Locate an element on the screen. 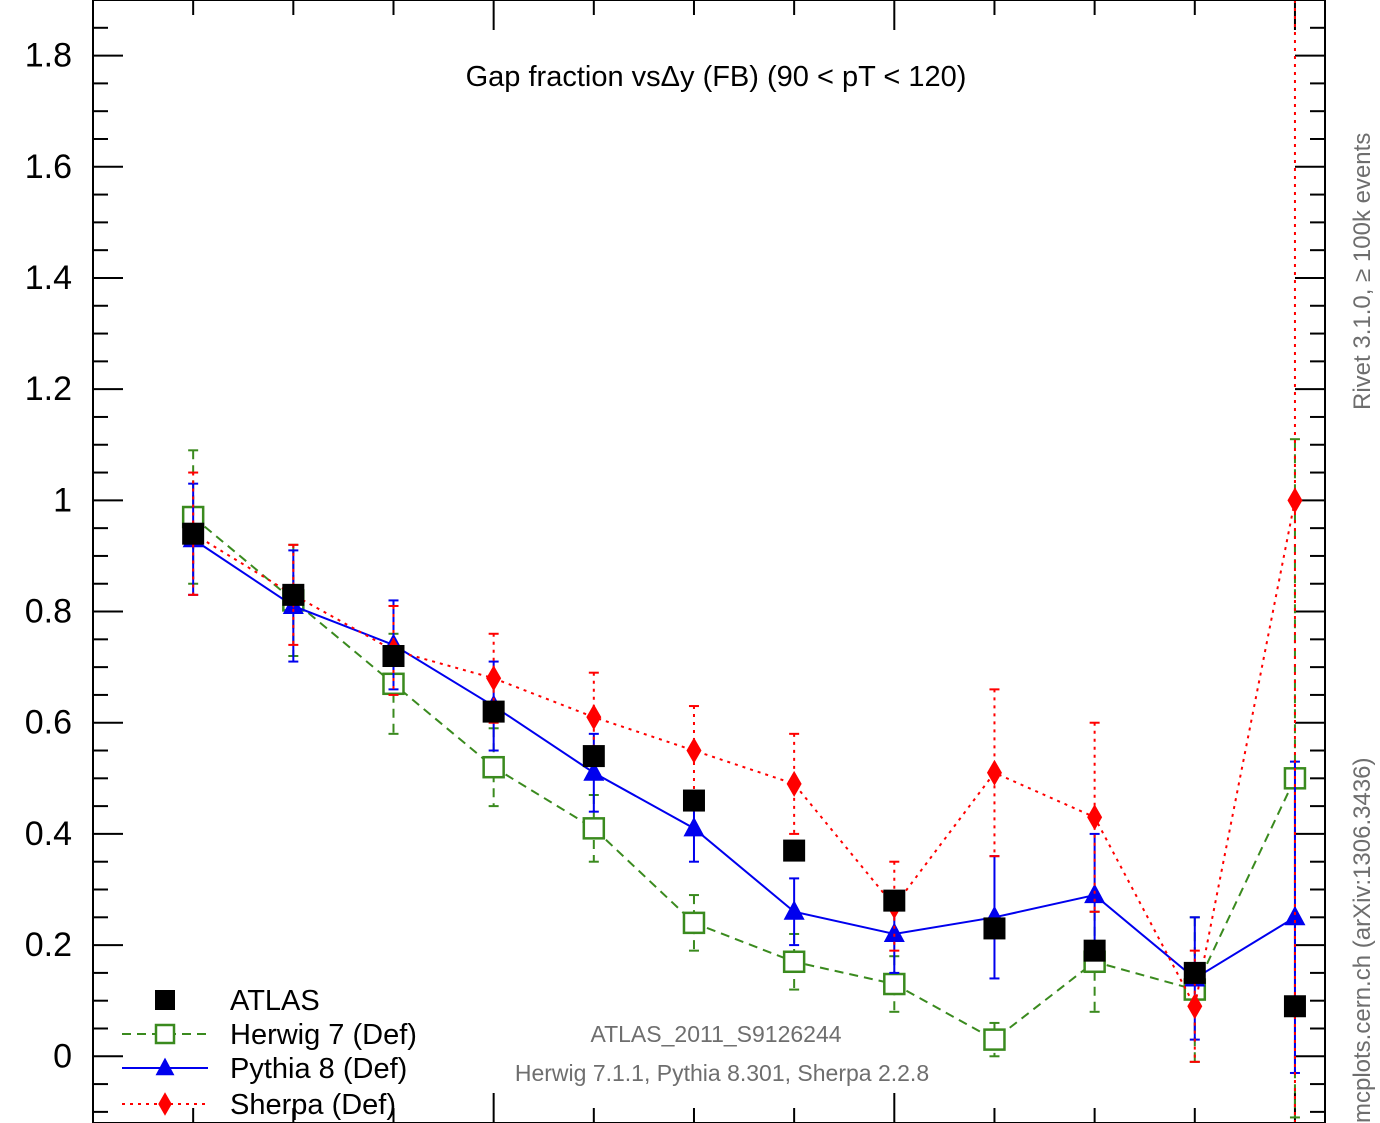 The width and height of the screenshot is (1380, 1123). y-tick-label: 1 is located at coordinates (62, 500).